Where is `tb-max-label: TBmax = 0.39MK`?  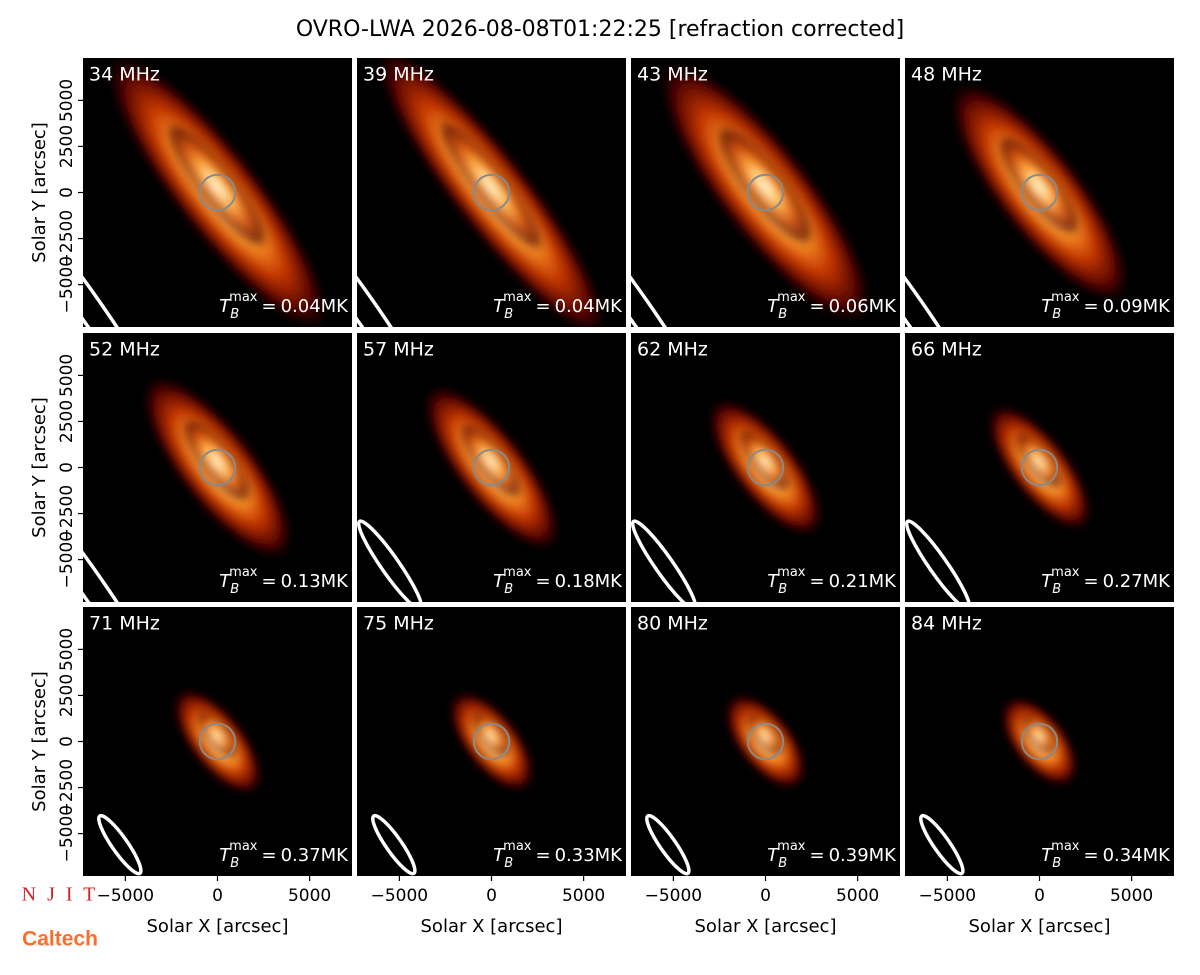 tb-max-label: TBmax = 0.39MK is located at coordinates (832, 855).